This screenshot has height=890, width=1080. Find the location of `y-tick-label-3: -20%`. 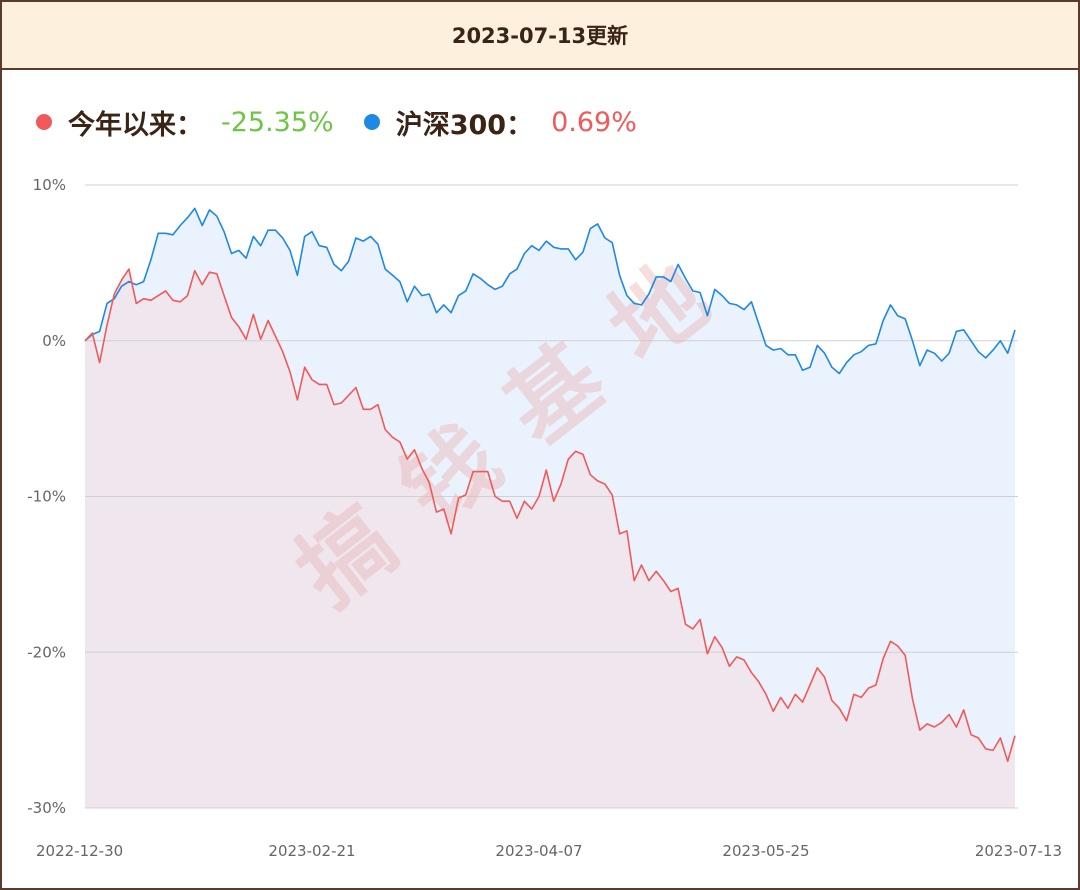

y-tick-label-3: -20% is located at coordinates (46, 652).